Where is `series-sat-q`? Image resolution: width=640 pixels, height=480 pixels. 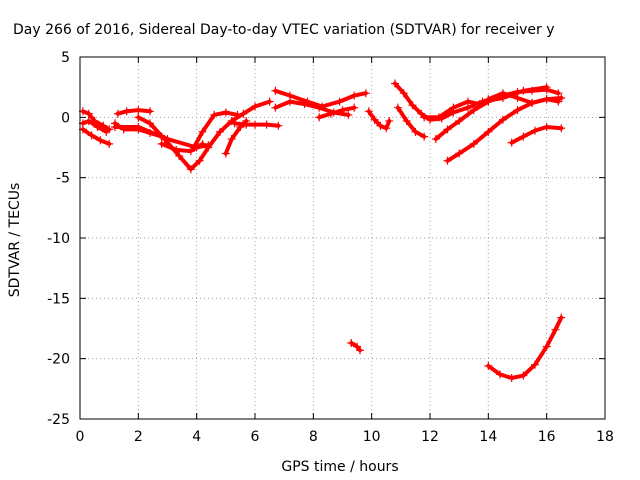 series-sat-q is located at coordinates (411, 122).